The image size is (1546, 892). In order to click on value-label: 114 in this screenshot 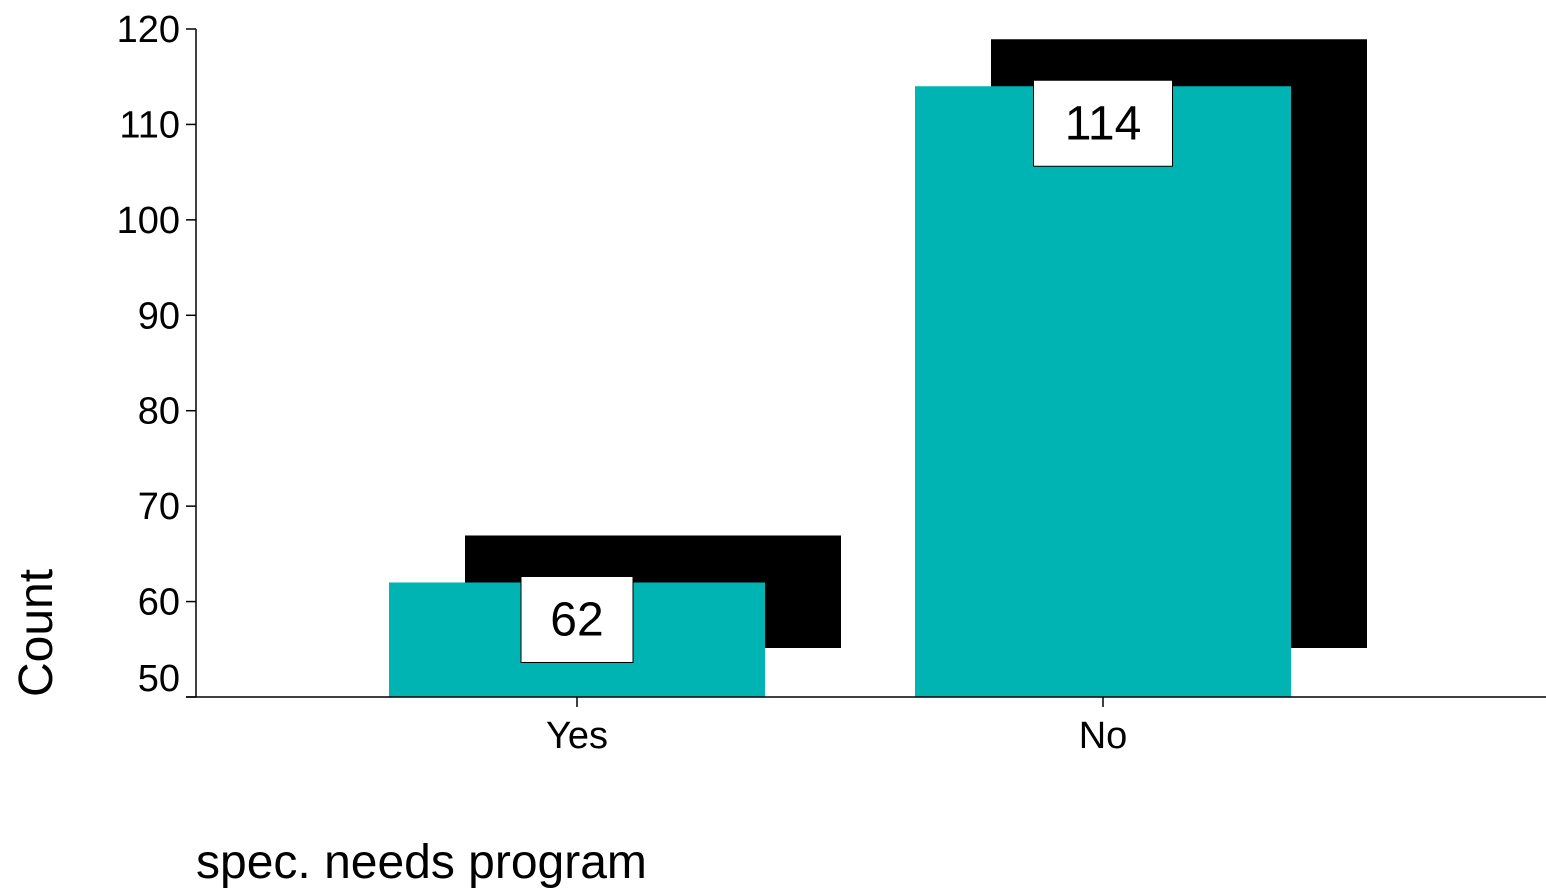, I will do `click(1103, 123)`.